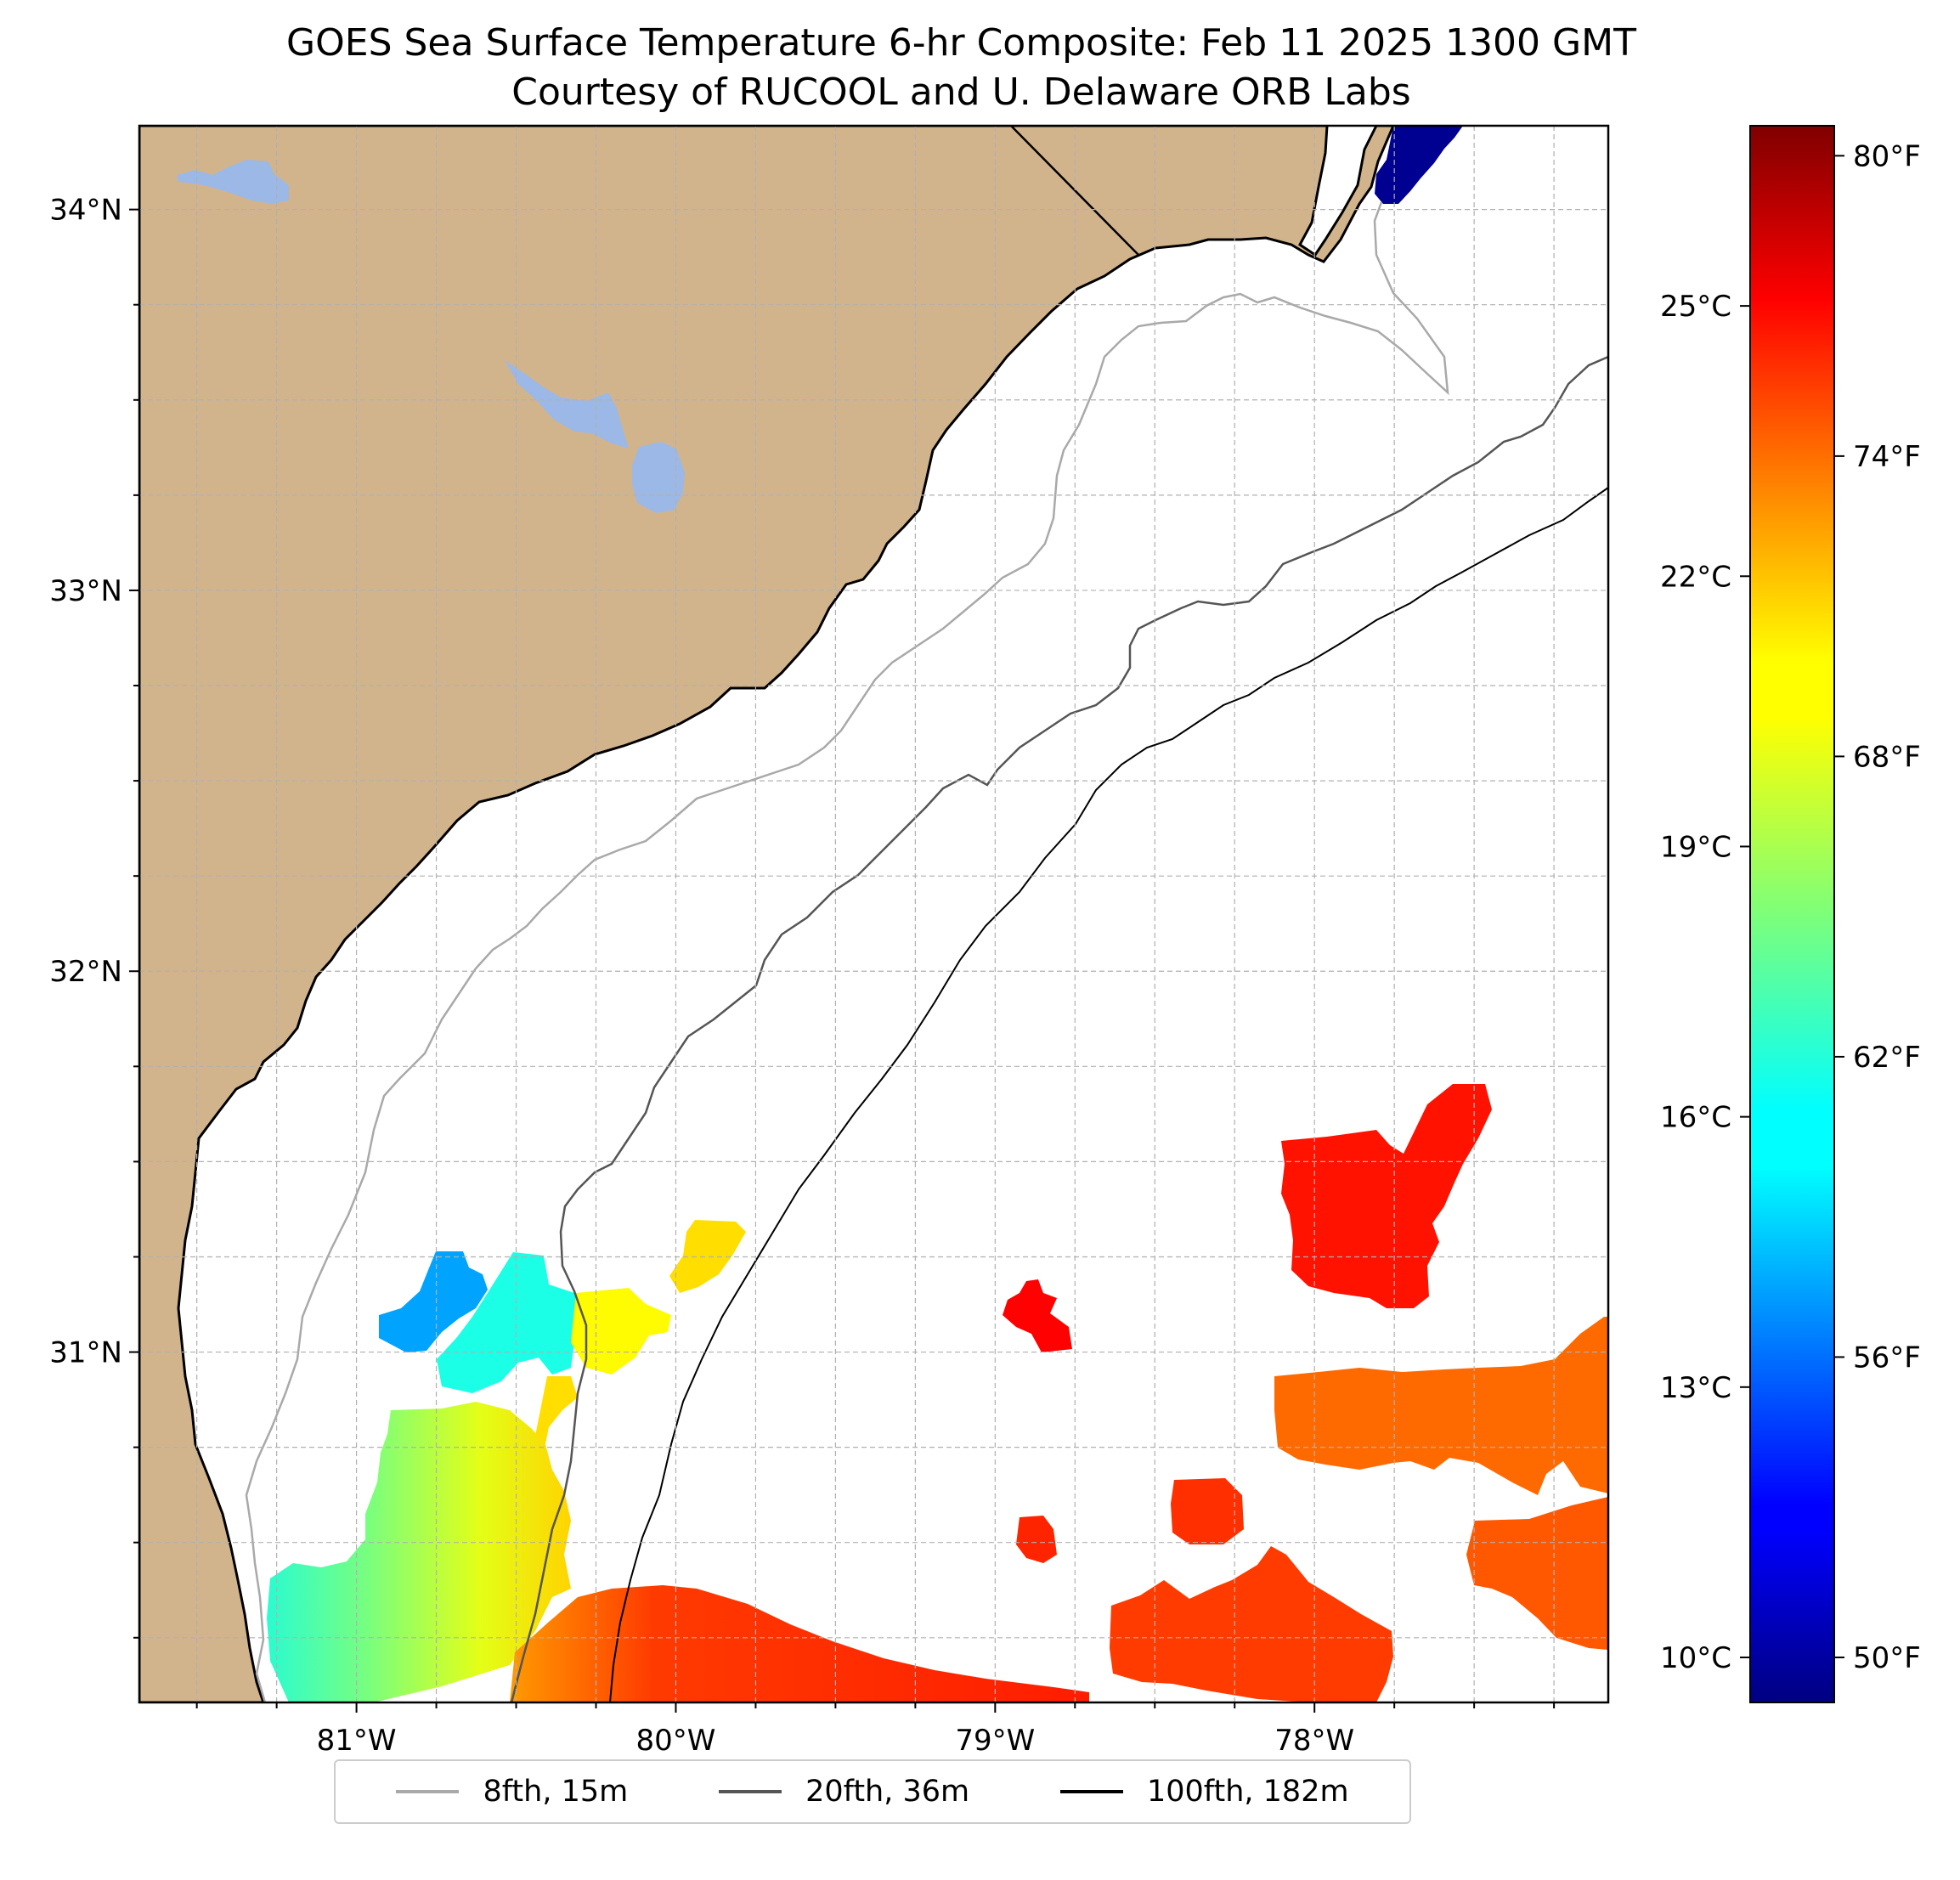 The image size is (1960, 1880). I want to click on colorbar-label-c: 22°C, so click(1695, 577).